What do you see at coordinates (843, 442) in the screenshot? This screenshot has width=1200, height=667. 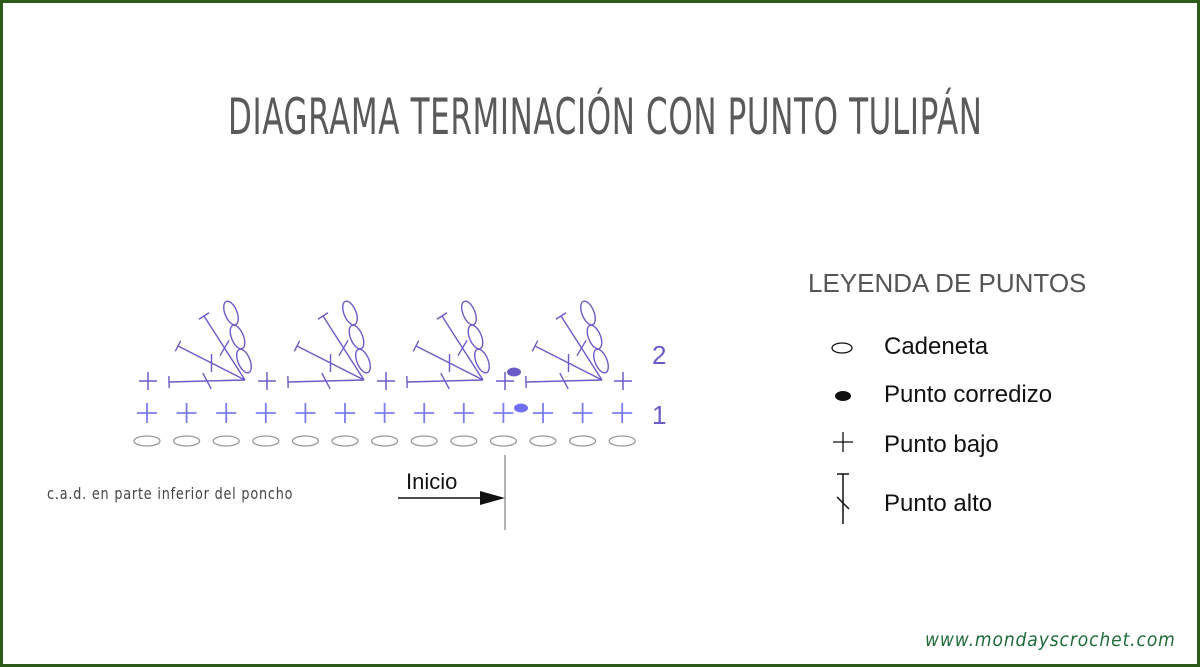 I see `single-crochet-cross-icon` at bounding box center [843, 442].